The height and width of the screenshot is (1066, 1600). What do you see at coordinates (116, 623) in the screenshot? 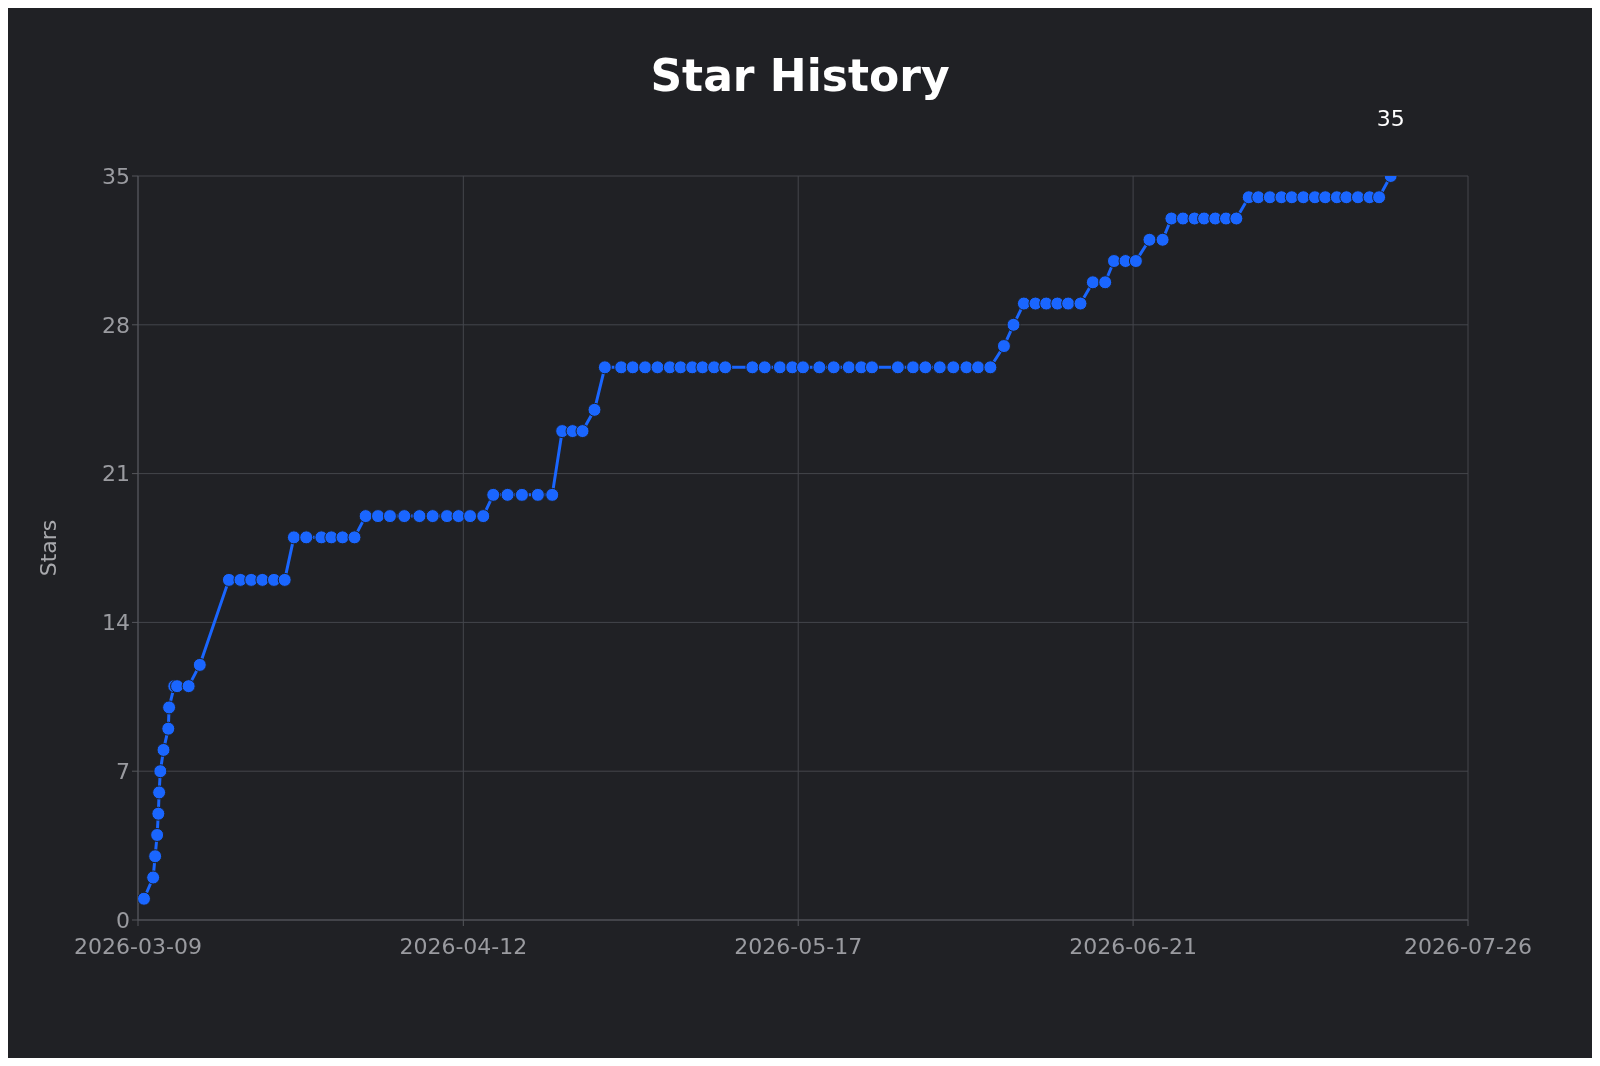
I see `y-tick-label: 14` at bounding box center [116, 623].